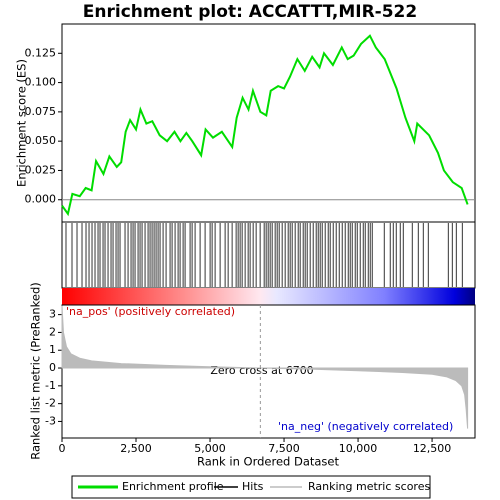  I want to click on x-tick-label: 10,000, so click(358, 448).